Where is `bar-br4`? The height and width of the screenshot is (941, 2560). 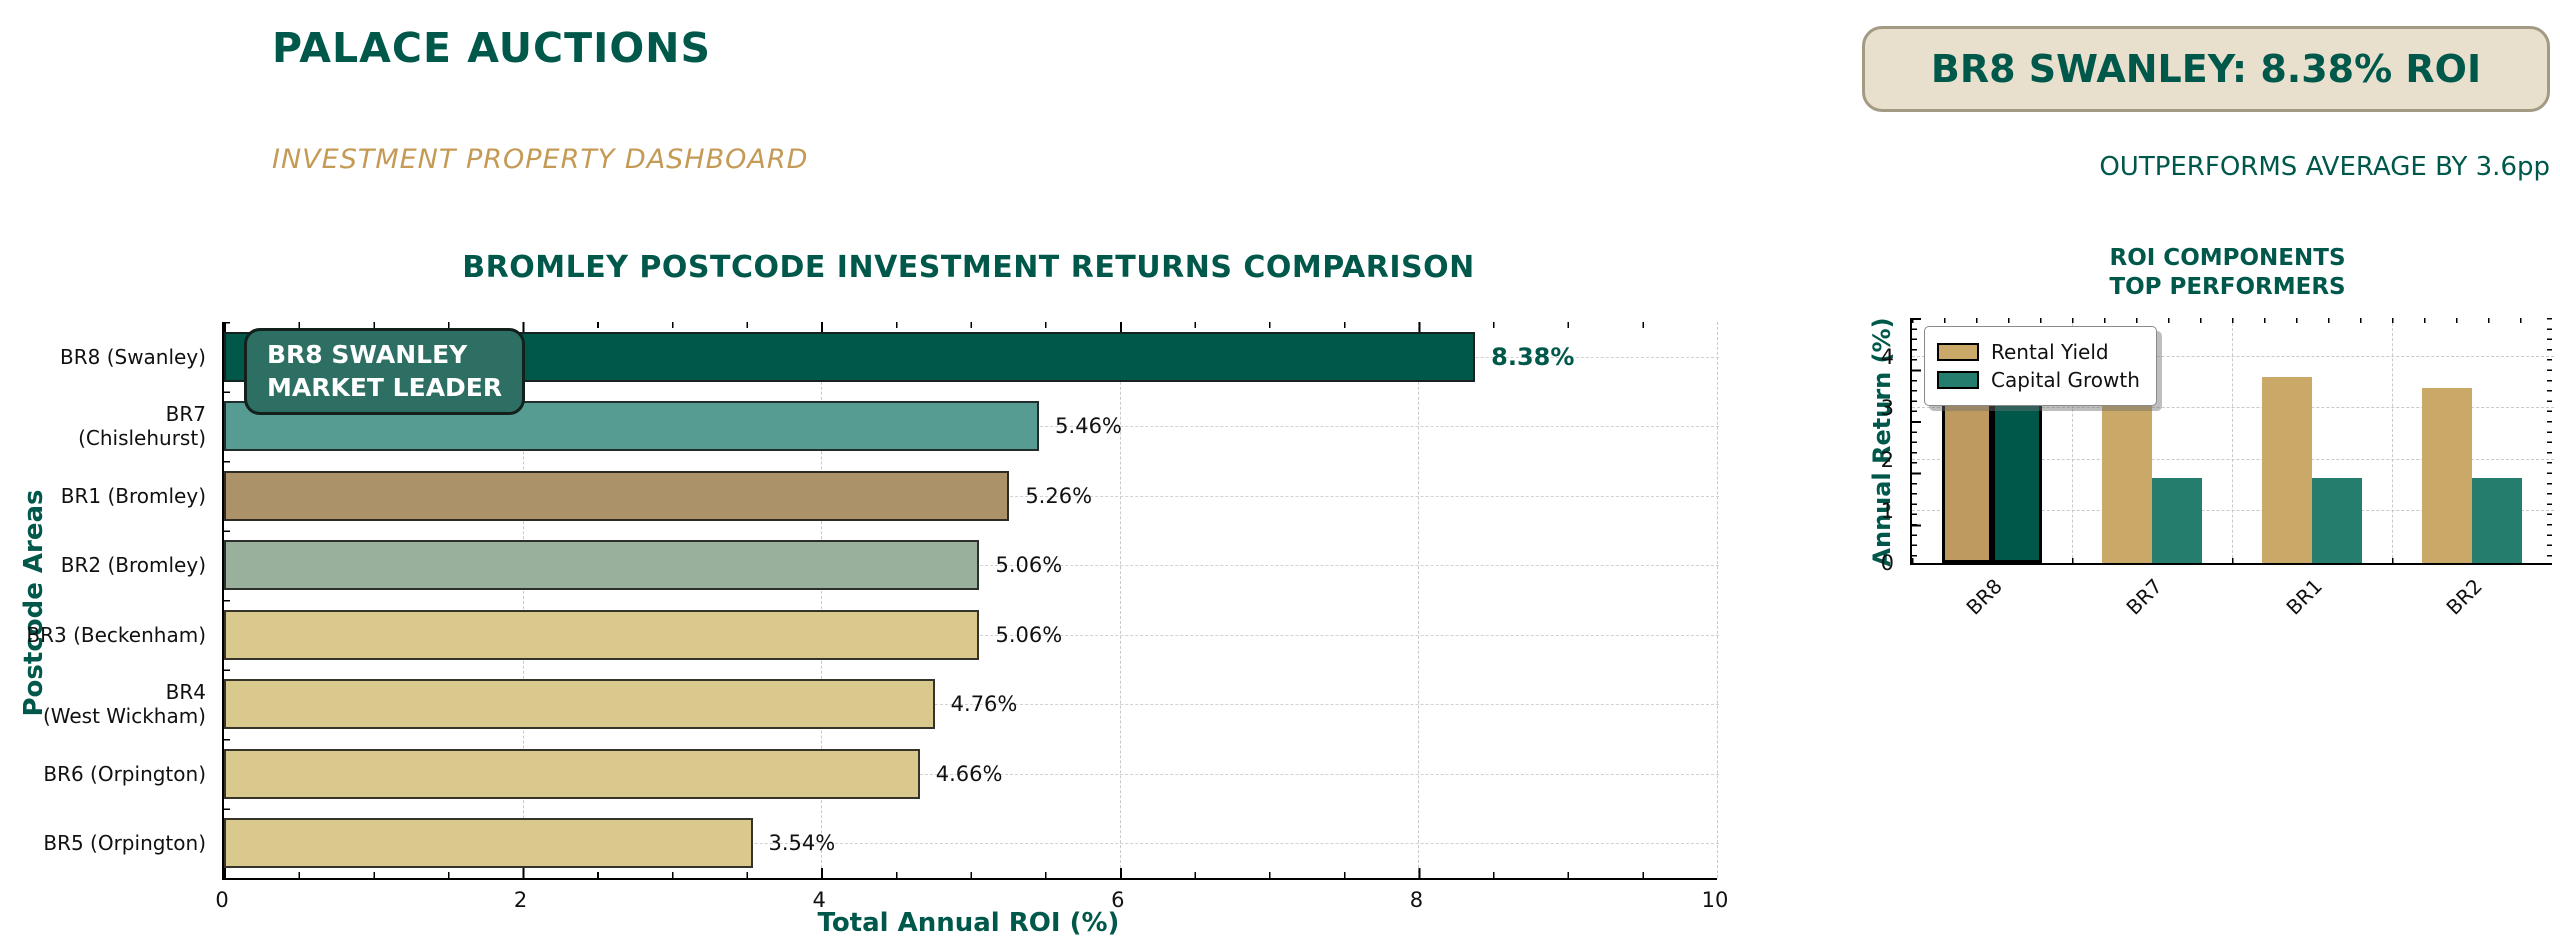 bar-br4 is located at coordinates (579, 704).